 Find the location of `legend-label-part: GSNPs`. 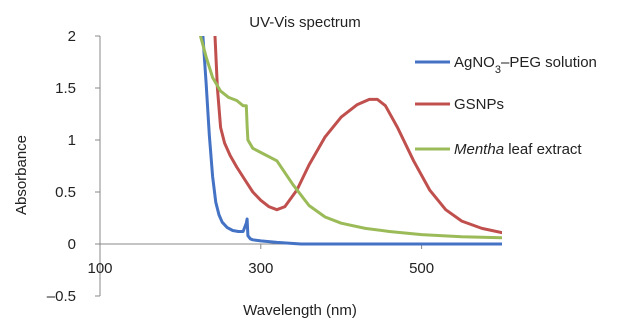

legend-label-part: GSNPs is located at coordinates (479, 104).